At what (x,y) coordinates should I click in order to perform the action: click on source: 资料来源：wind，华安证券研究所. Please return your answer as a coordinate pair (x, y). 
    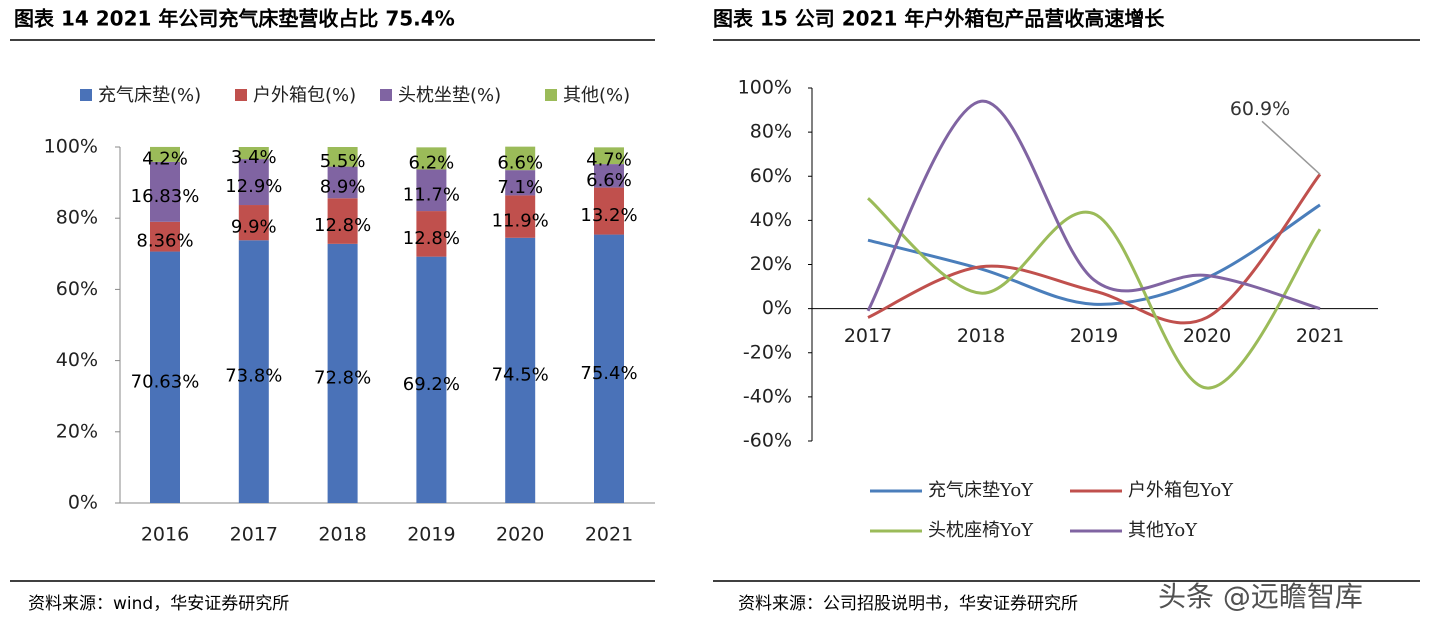
    Looking at the image, I should click on (158, 604).